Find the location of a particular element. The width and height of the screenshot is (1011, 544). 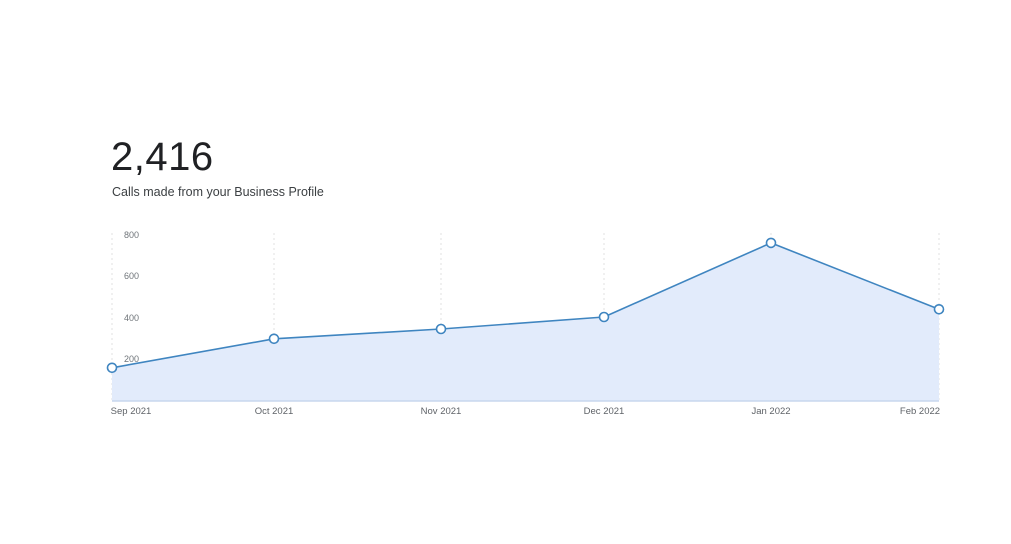

data-point-dec-2021 is located at coordinates (604, 317).